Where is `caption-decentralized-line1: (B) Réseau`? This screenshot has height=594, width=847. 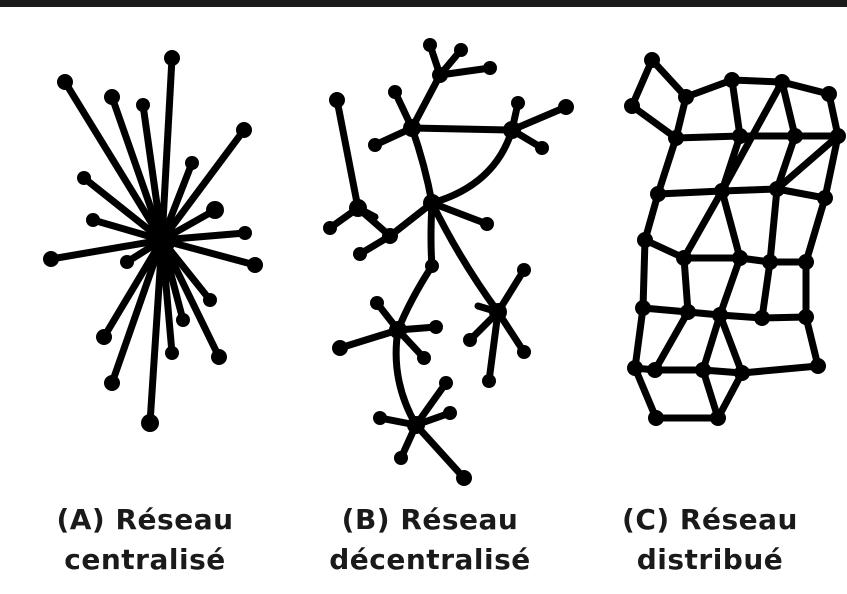 caption-decentralized-line1: (B) Réseau is located at coordinates (430, 519).